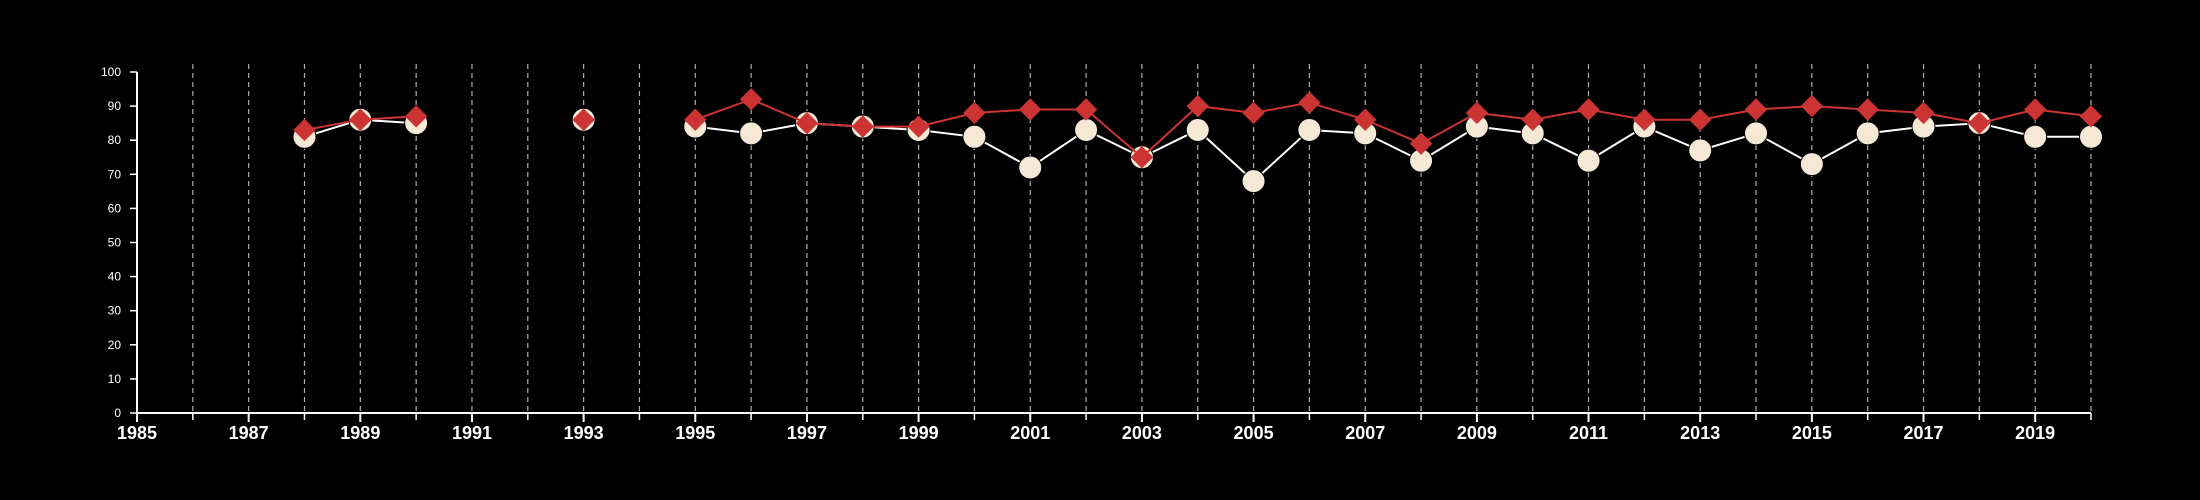 The width and height of the screenshot is (2200, 500). What do you see at coordinates (115, 311) in the screenshot?
I see `y-tick-label: 30` at bounding box center [115, 311].